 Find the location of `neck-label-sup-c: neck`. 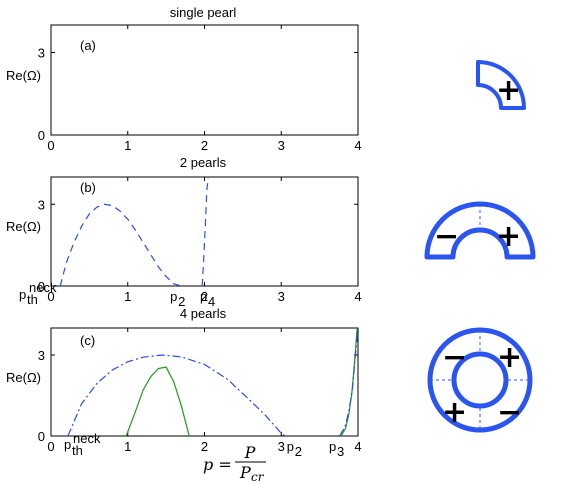

neck-label-sup-c: neck is located at coordinates (87, 438).